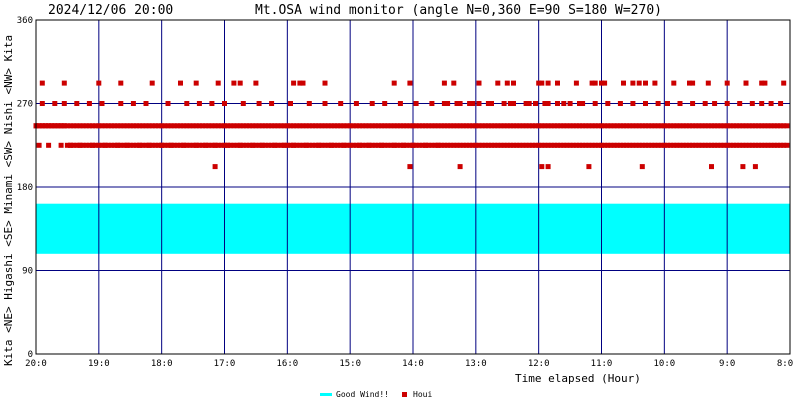 This screenshot has height=400, width=800. I want to click on x-tick-label: 17:0, so click(225, 364).